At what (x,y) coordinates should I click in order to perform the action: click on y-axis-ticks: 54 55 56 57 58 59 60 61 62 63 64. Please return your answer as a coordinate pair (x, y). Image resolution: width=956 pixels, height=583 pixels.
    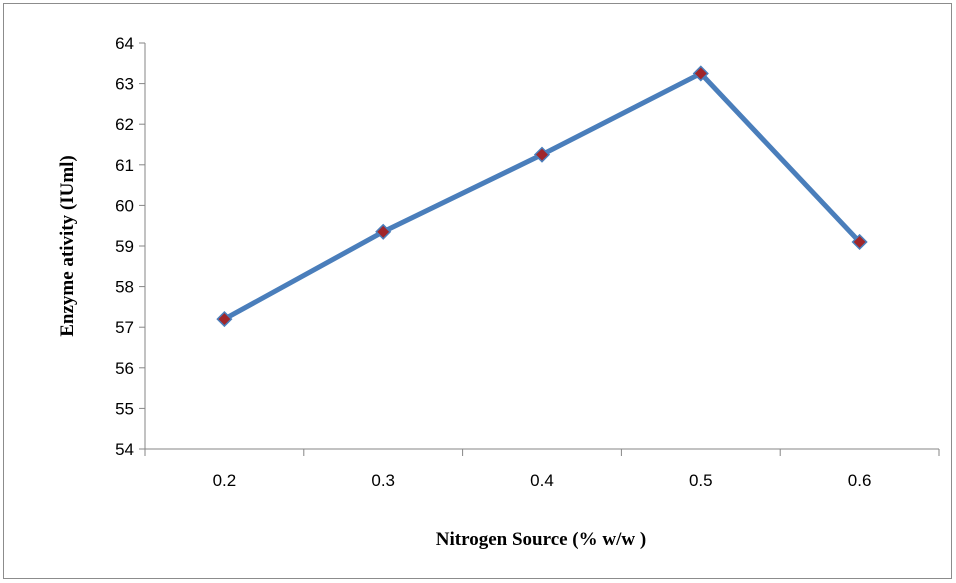
    Looking at the image, I should click on (130, 246).